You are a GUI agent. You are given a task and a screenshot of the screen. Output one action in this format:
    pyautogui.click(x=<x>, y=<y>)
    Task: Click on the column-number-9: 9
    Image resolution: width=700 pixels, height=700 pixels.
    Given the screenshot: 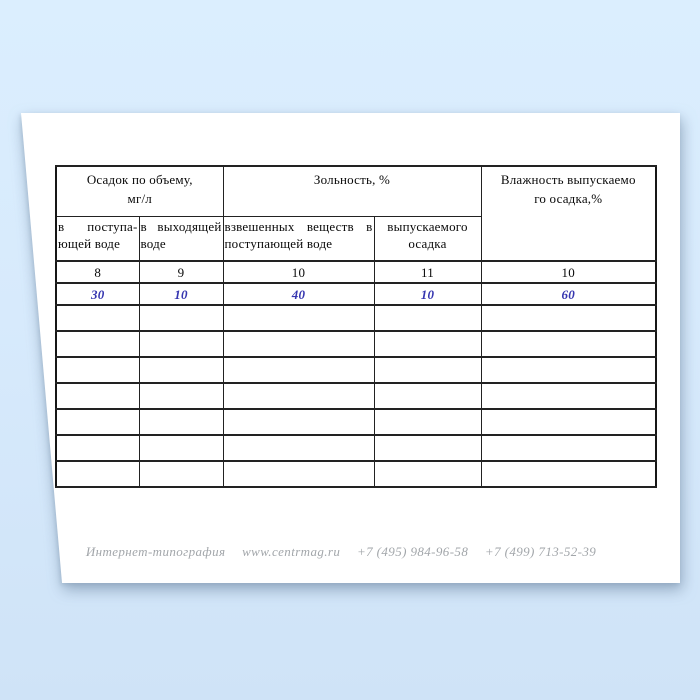 What is the action you would take?
    pyautogui.click(x=181, y=272)
    